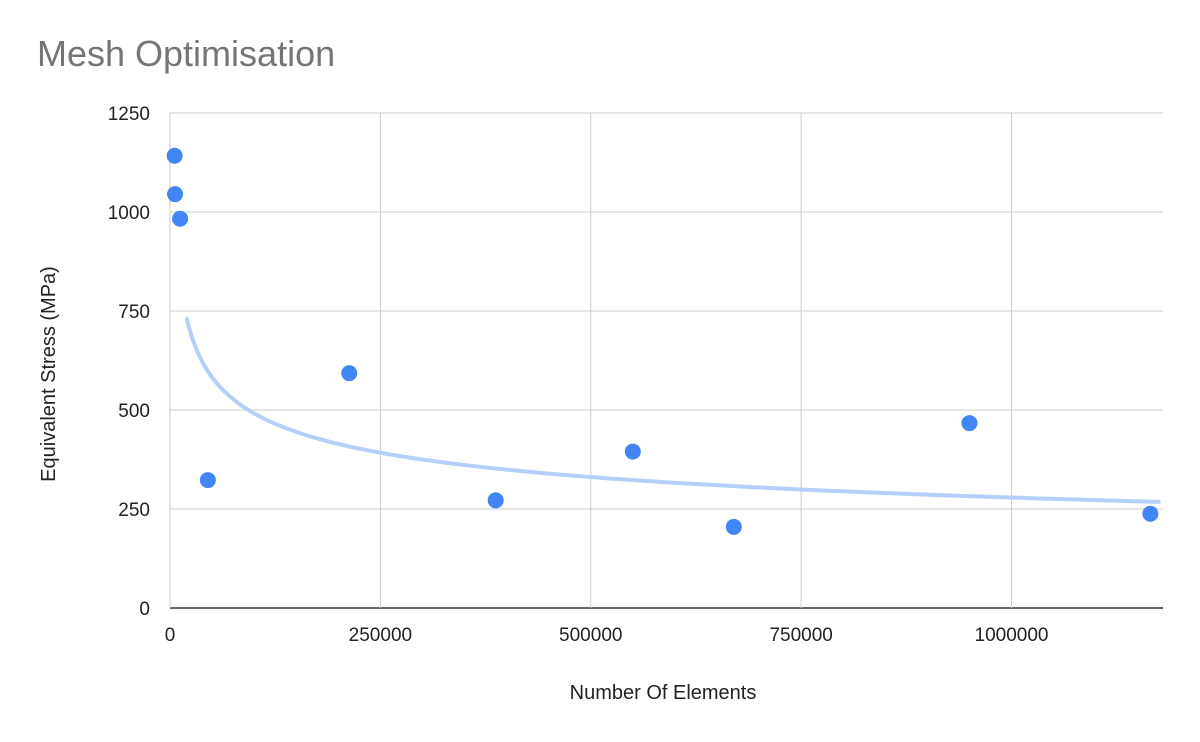 This screenshot has width=1200, height=742. What do you see at coordinates (49, 374) in the screenshot?
I see `y-axis-title: Equivalent Stress (MPa)` at bounding box center [49, 374].